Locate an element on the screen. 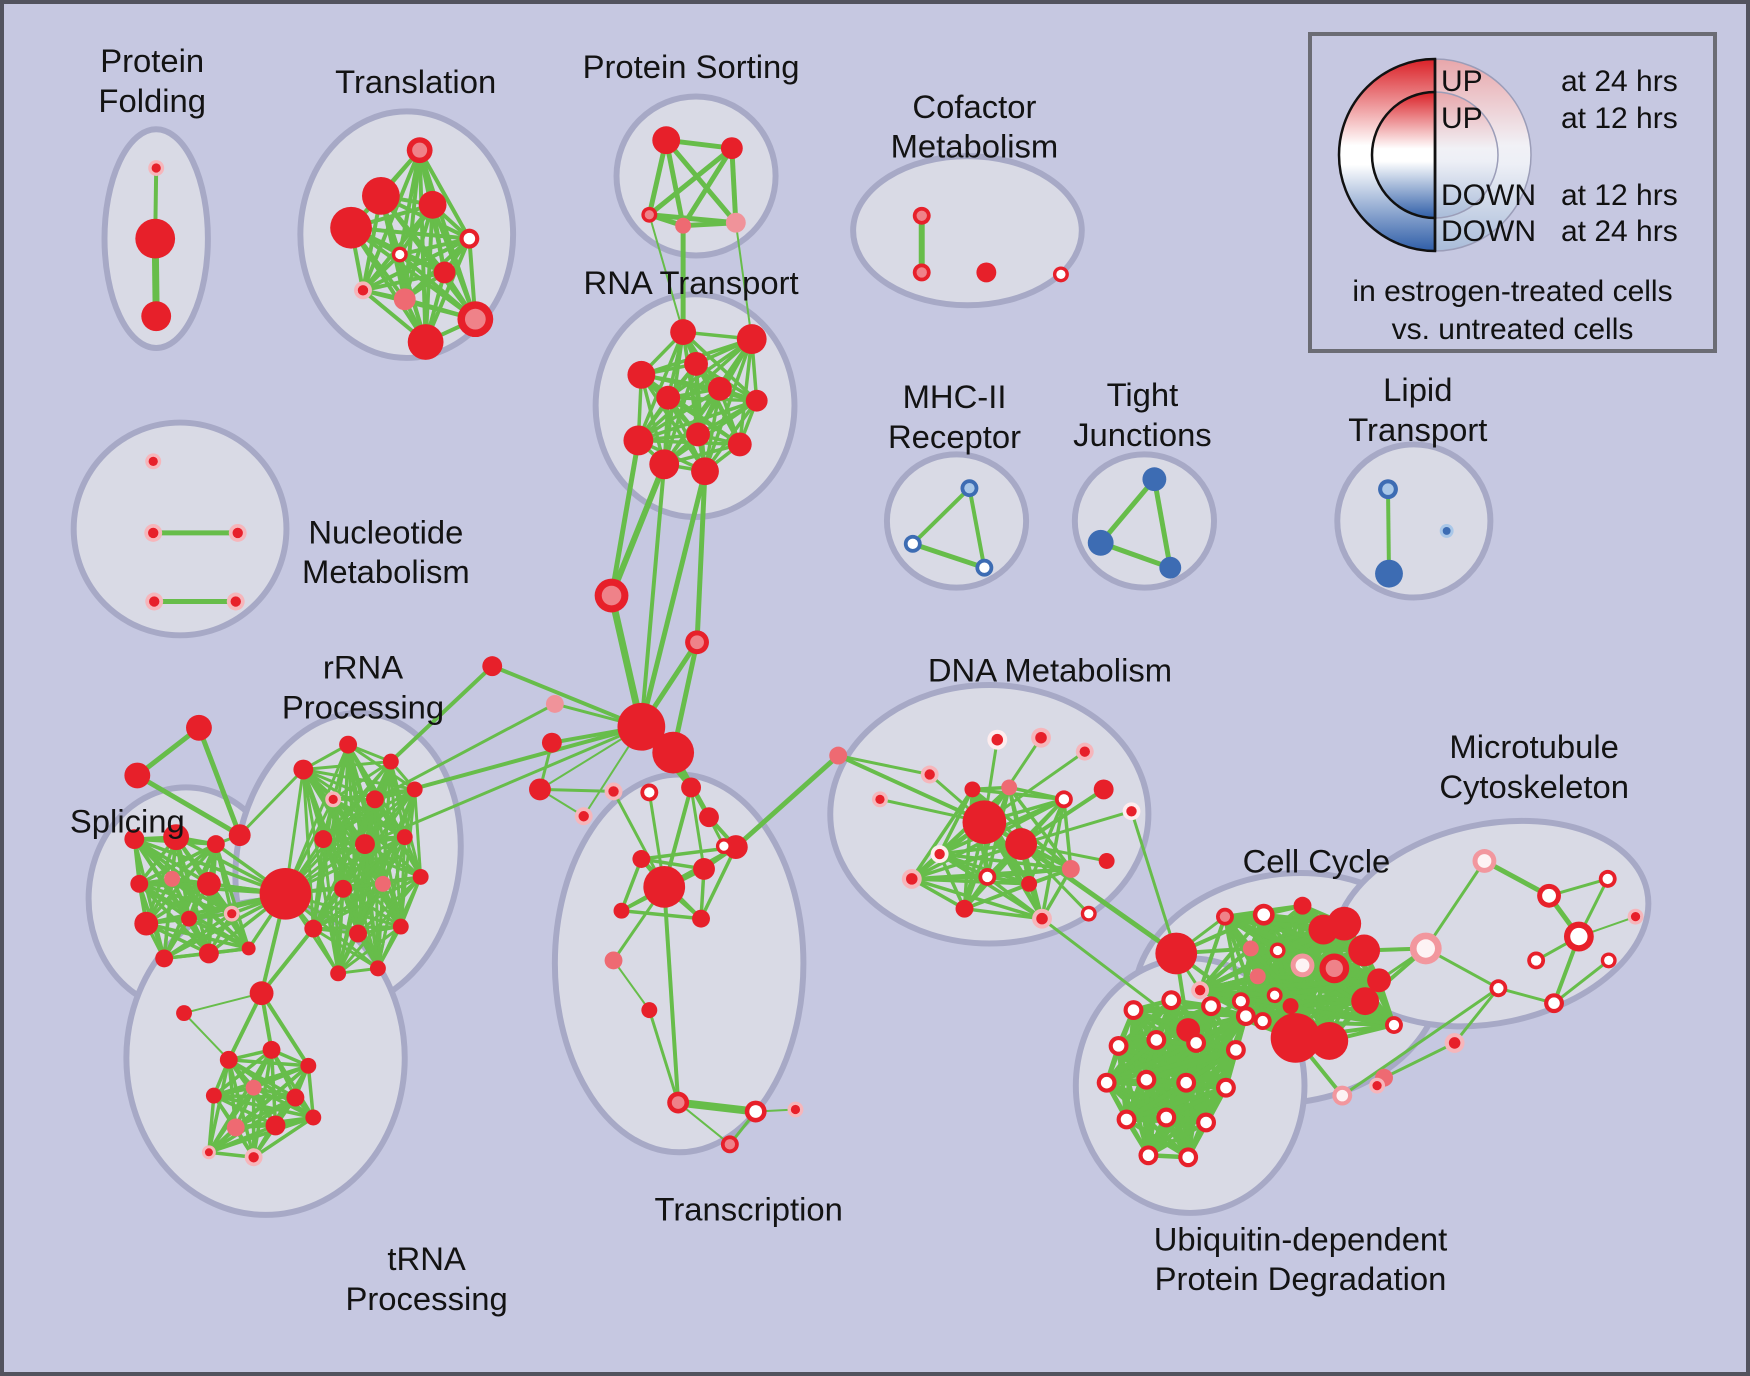 The image size is (1750, 1376). node-u2 is located at coordinates (1171, 1000).